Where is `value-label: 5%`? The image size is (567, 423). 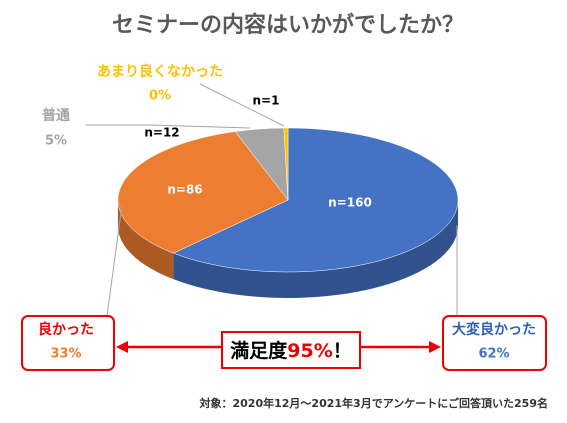
value-label: 5% is located at coordinates (56, 141).